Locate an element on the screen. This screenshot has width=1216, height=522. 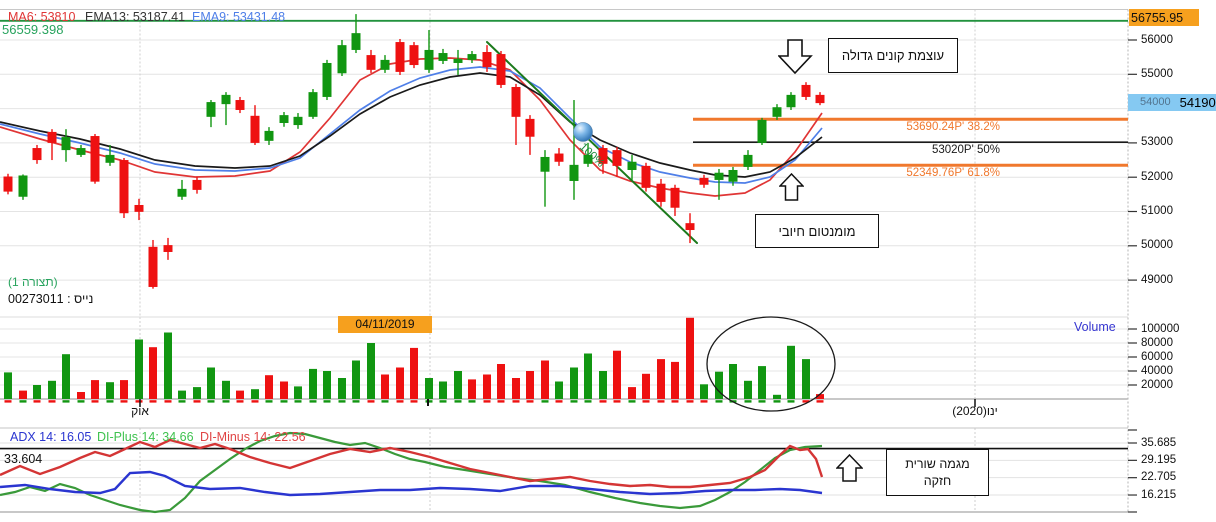
volume-tick-label: 20000 is located at coordinates (1157, 384).